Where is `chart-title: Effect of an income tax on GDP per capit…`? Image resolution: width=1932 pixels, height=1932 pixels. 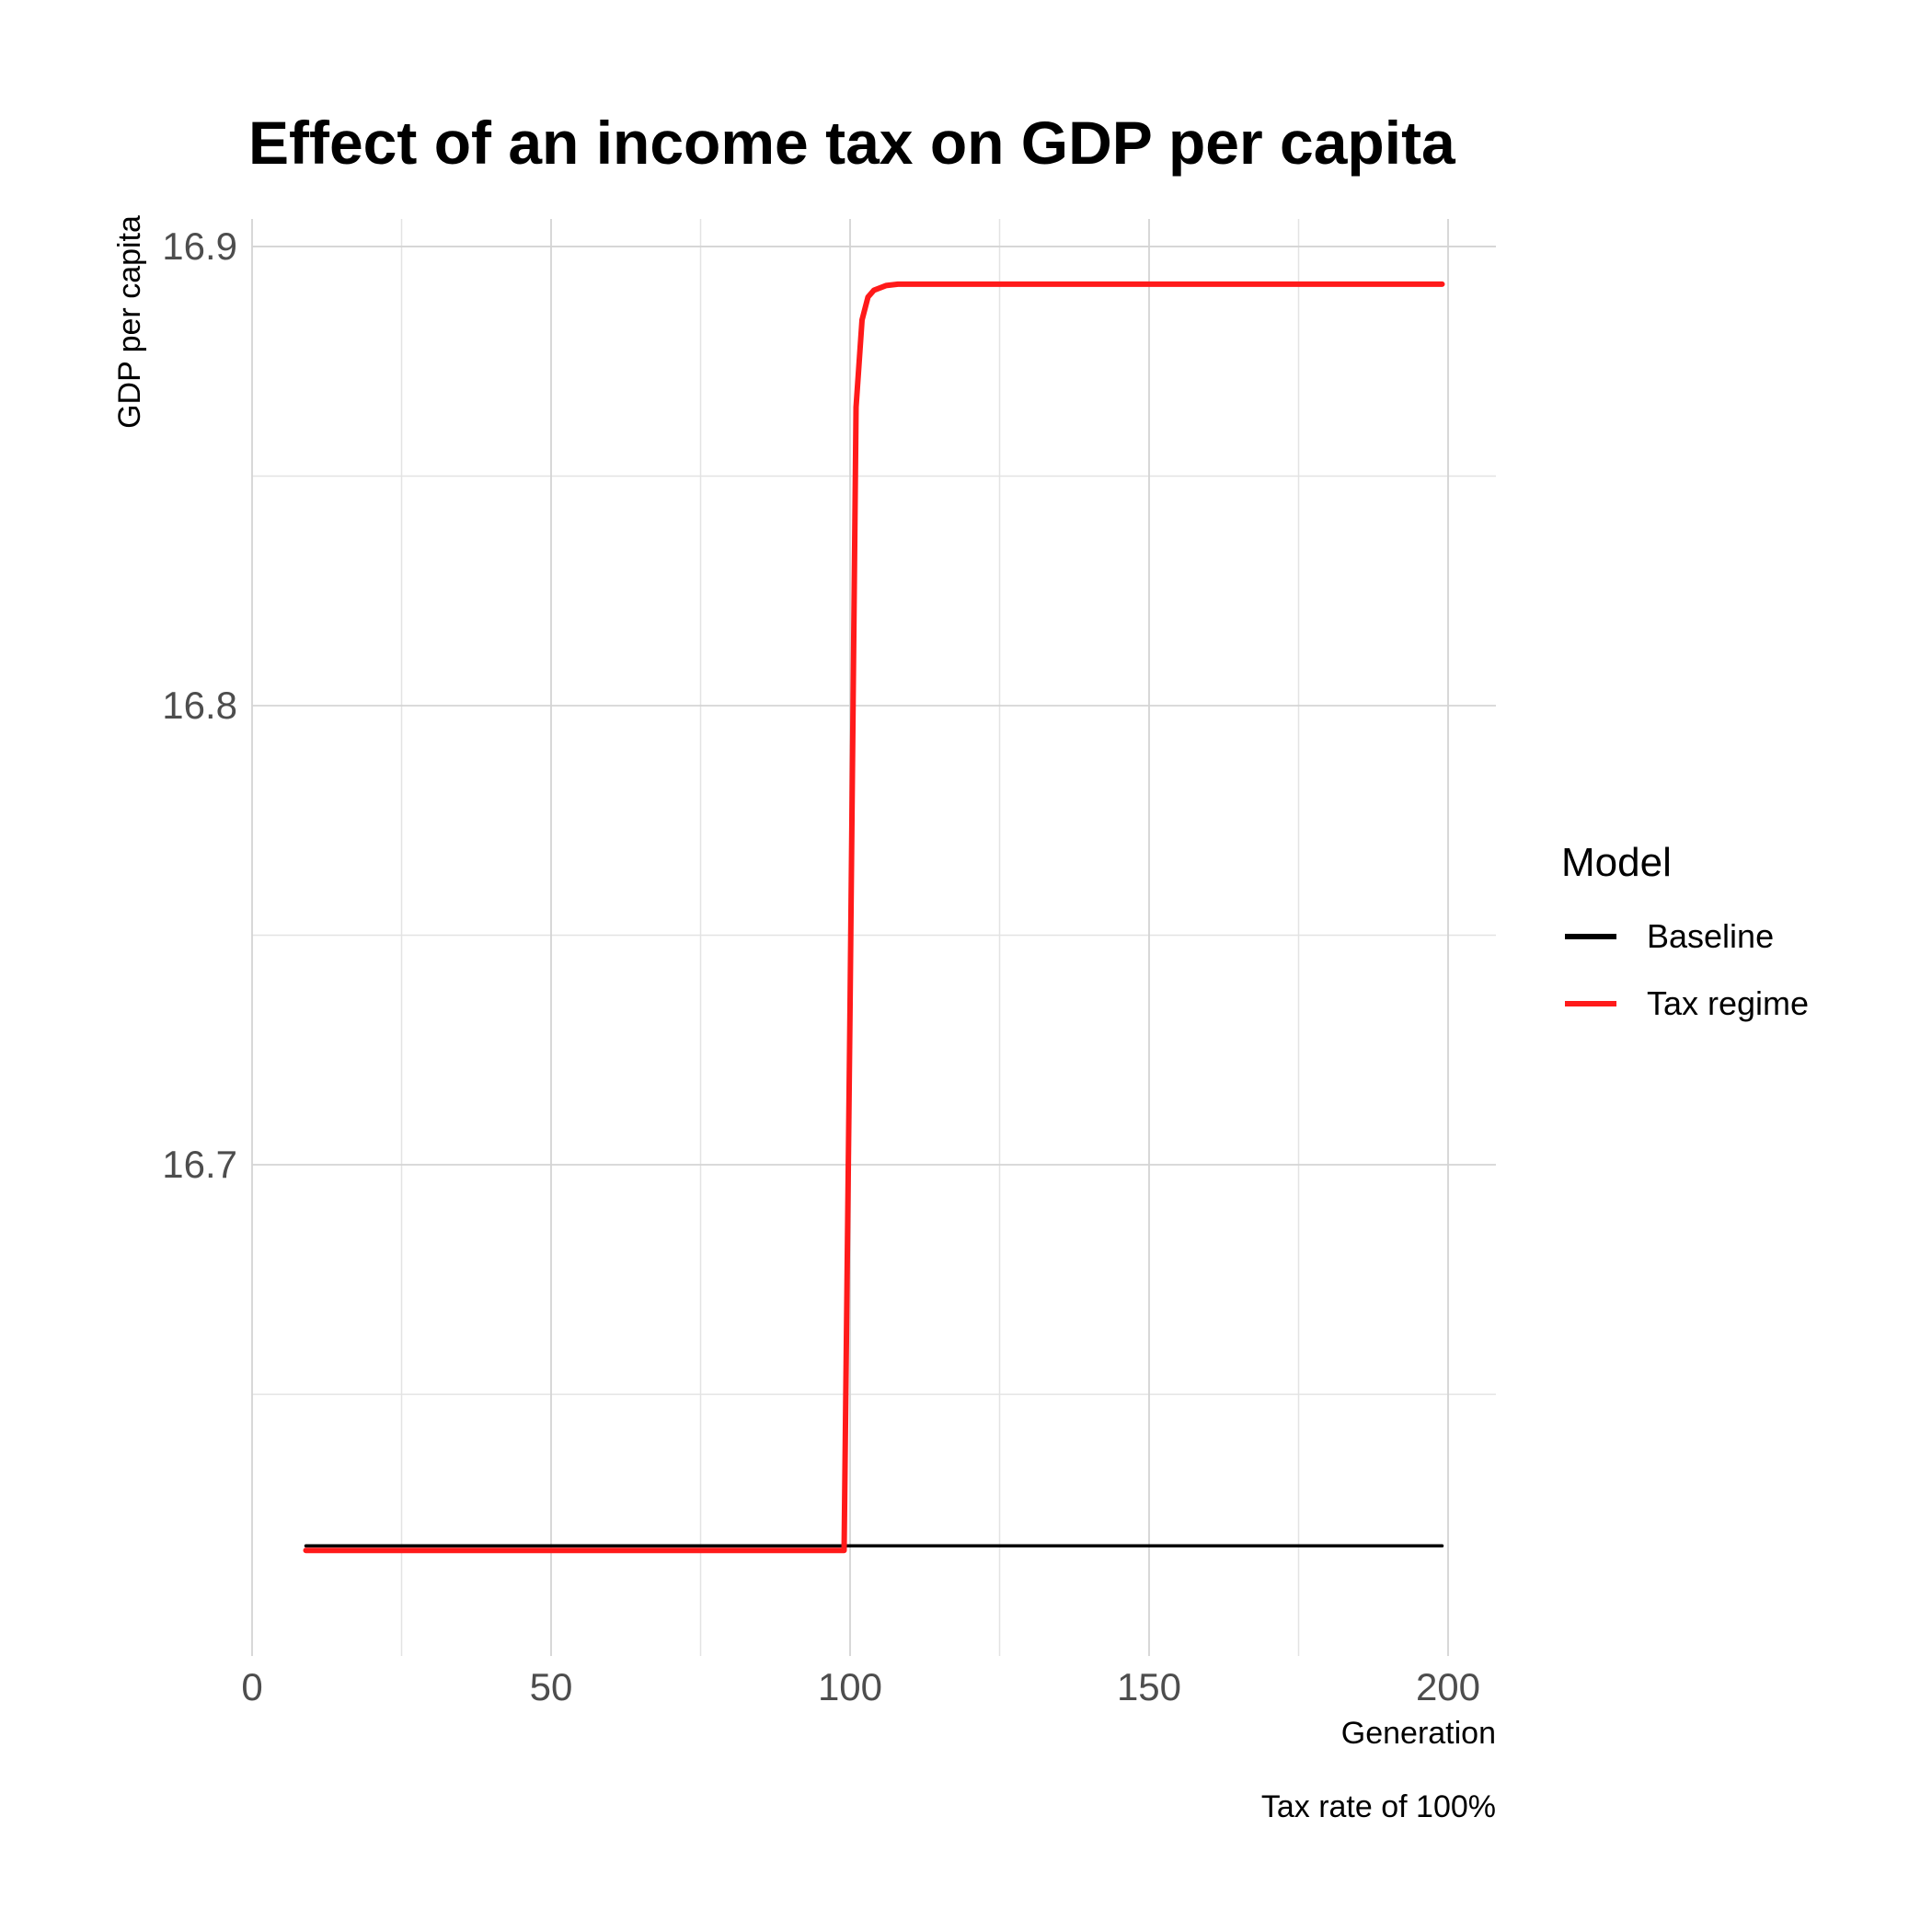 chart-title: Effect of an income tax on GDP per capit… is located at coordinates (852, 143).